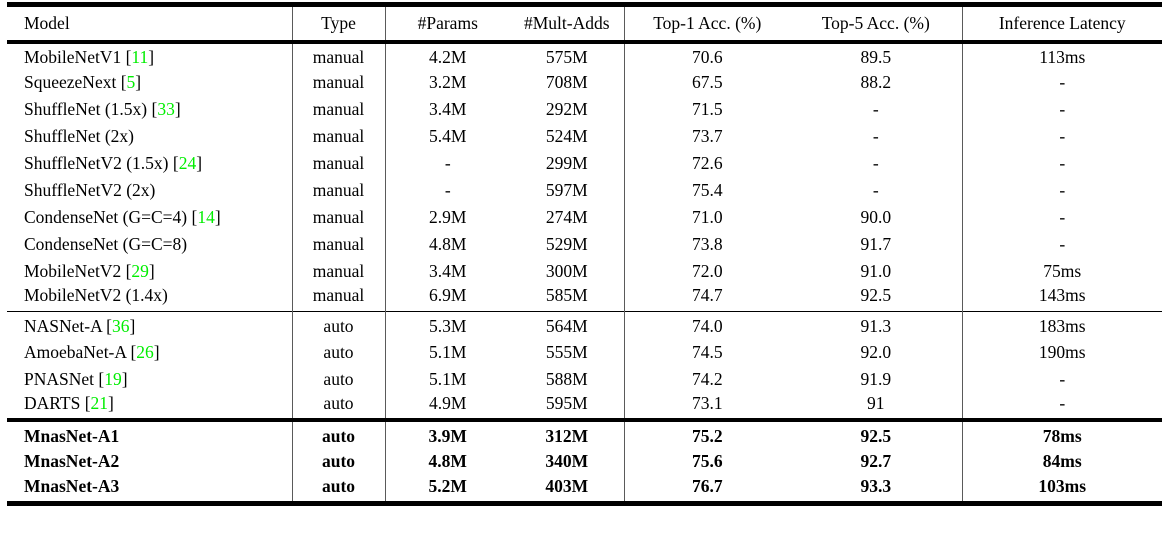 Image resolution: width=1169 pixels, height=547 pixels. What do you see at coordinates (706, 325) in the screenshot?
I see `top1-cell: 74.0` at bounding box center [706, 325].